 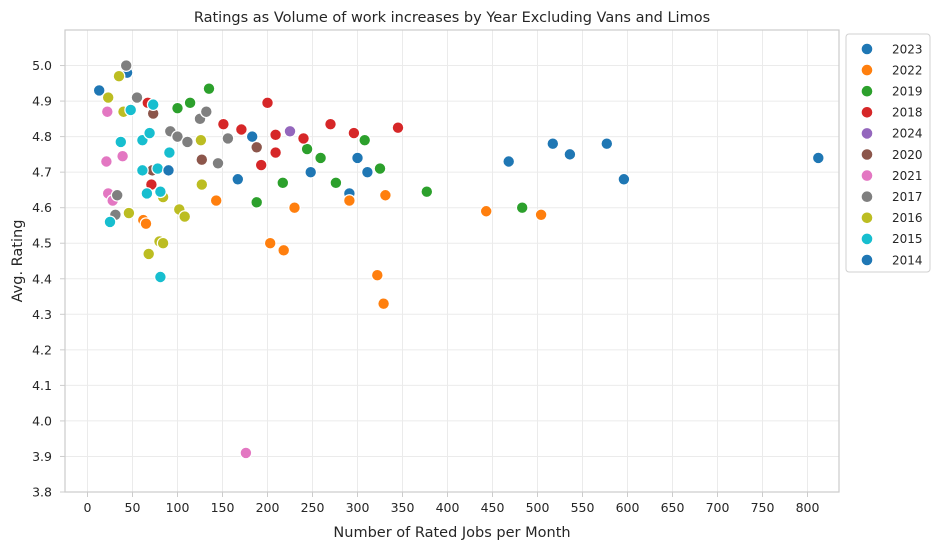 What do you see at coordinates (290, 131) in the screenshot?
I see `series-2024` at bounding box center [290, 131].